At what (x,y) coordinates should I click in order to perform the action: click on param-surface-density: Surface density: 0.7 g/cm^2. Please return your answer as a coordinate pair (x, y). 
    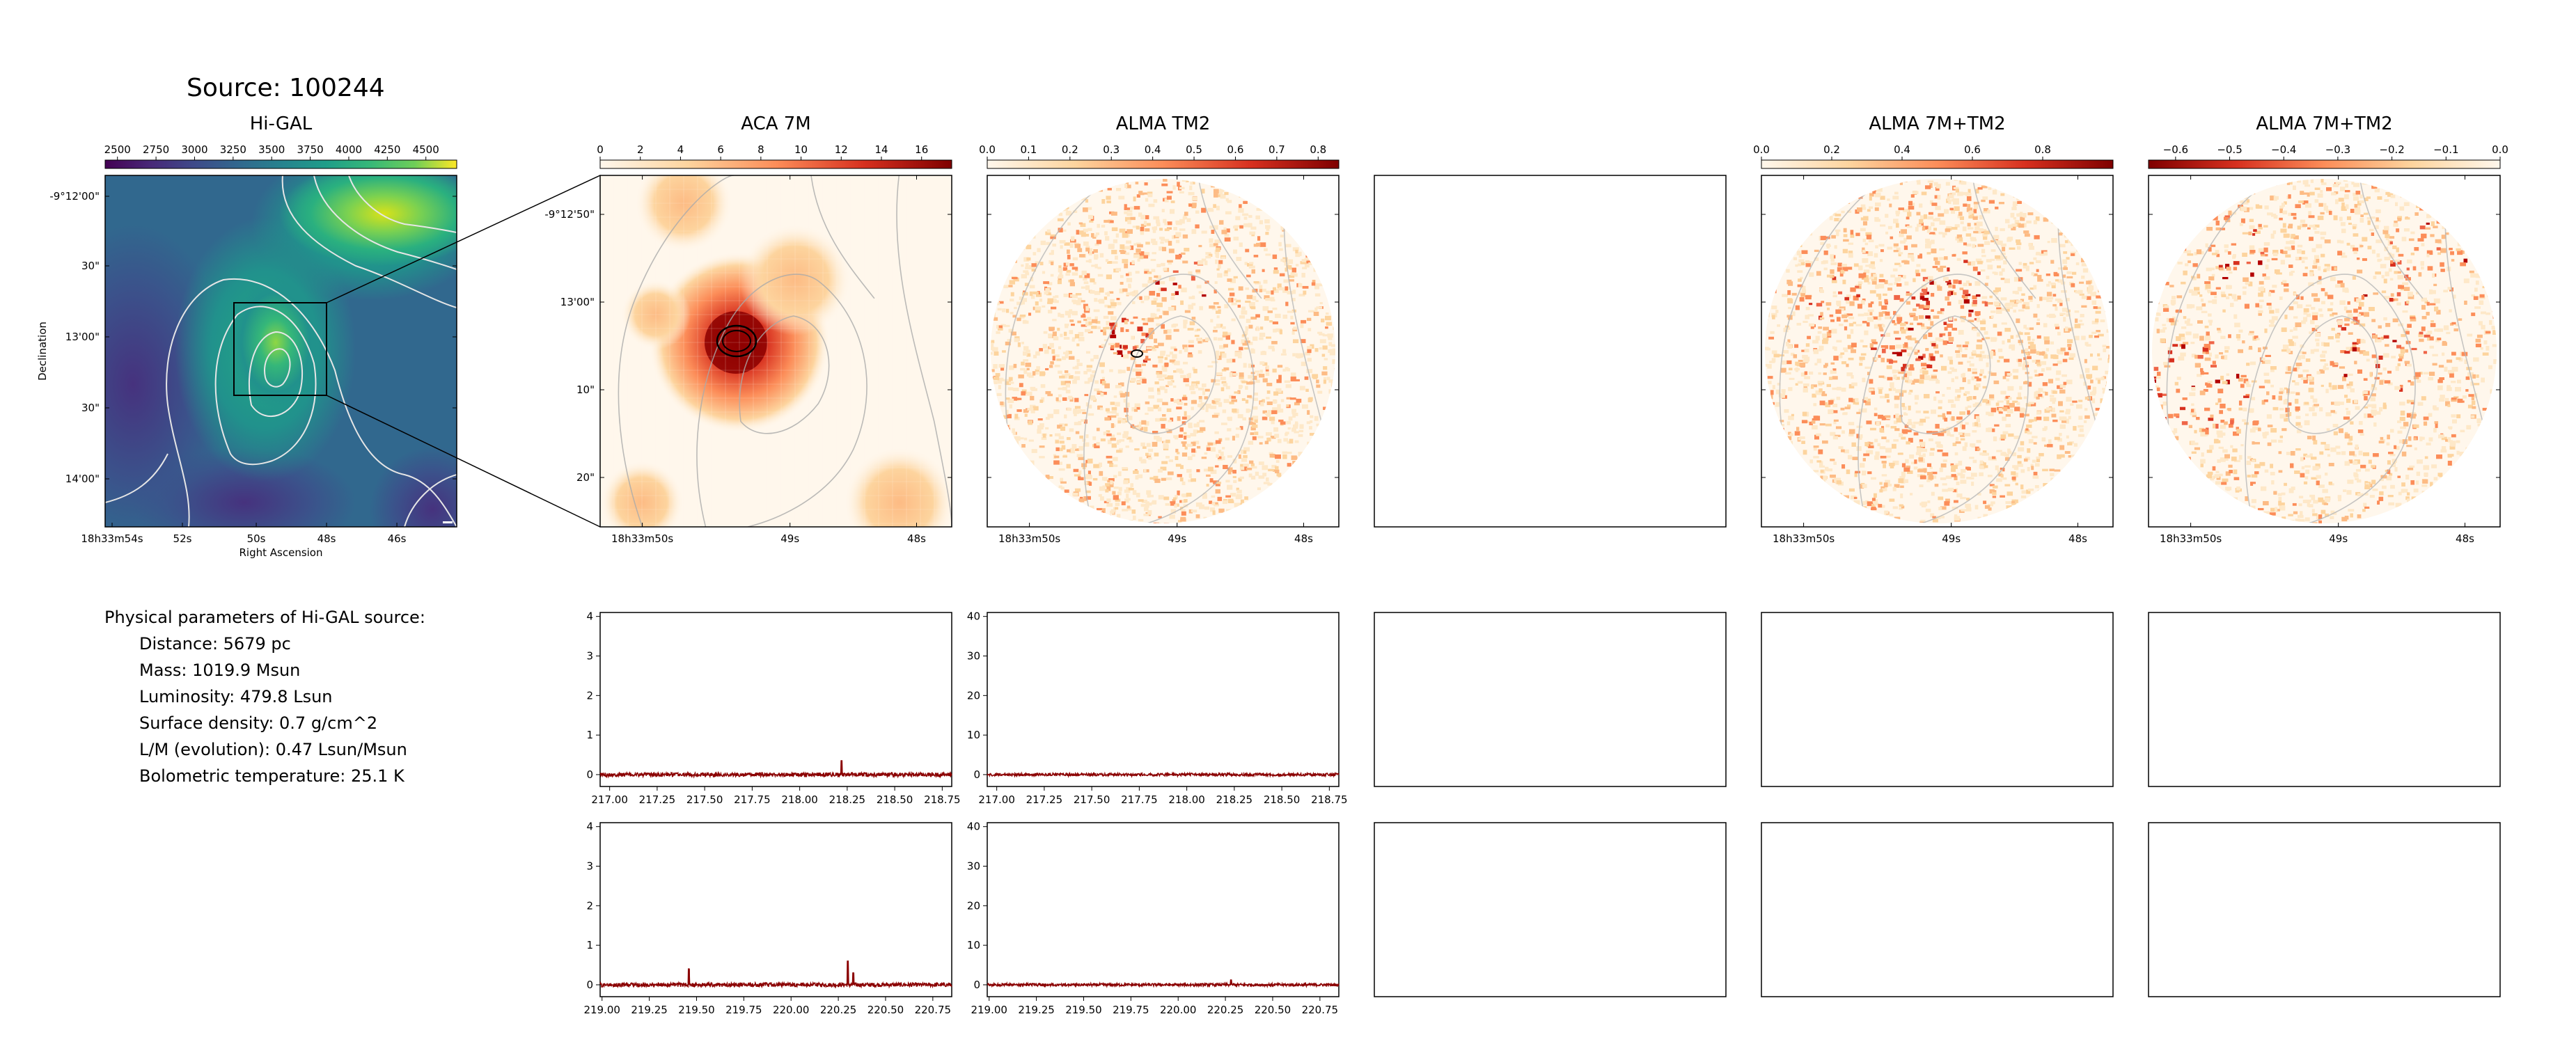
    Looking at the image, I should click on (258, 723).